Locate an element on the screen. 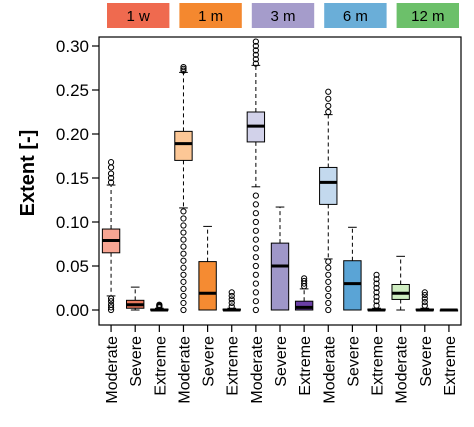 Image resolution: width=474 pixels, height=427 pixels. group-tab-label: 1 m is located at coordinates (210, 16).